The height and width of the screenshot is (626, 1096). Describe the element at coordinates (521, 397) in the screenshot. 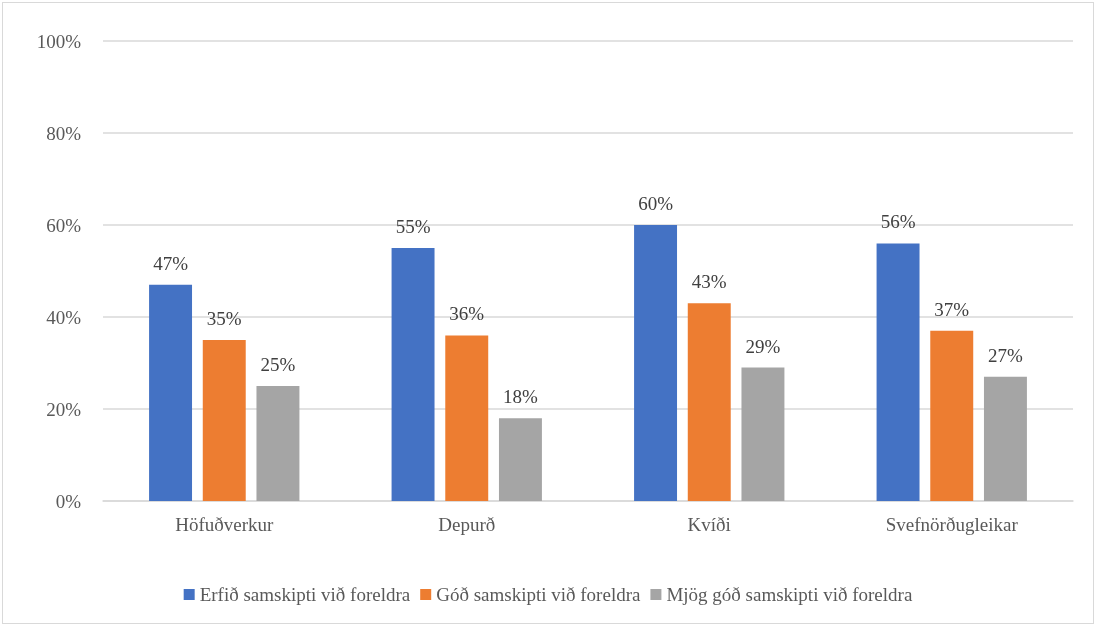

I see `data-label: 18%` at that location.